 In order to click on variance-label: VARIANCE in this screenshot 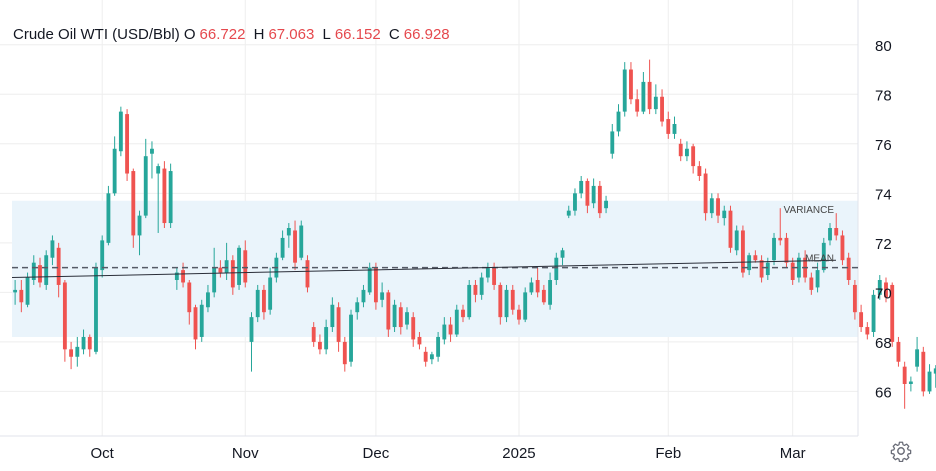, I will do `click(809, 210)`.